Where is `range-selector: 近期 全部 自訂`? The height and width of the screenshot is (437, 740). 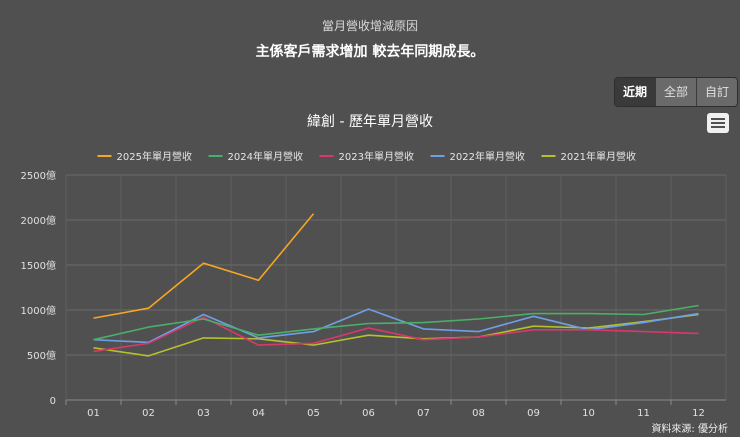
range-selector: 近期 全部 自訂 is located at coordinates (676, 92).